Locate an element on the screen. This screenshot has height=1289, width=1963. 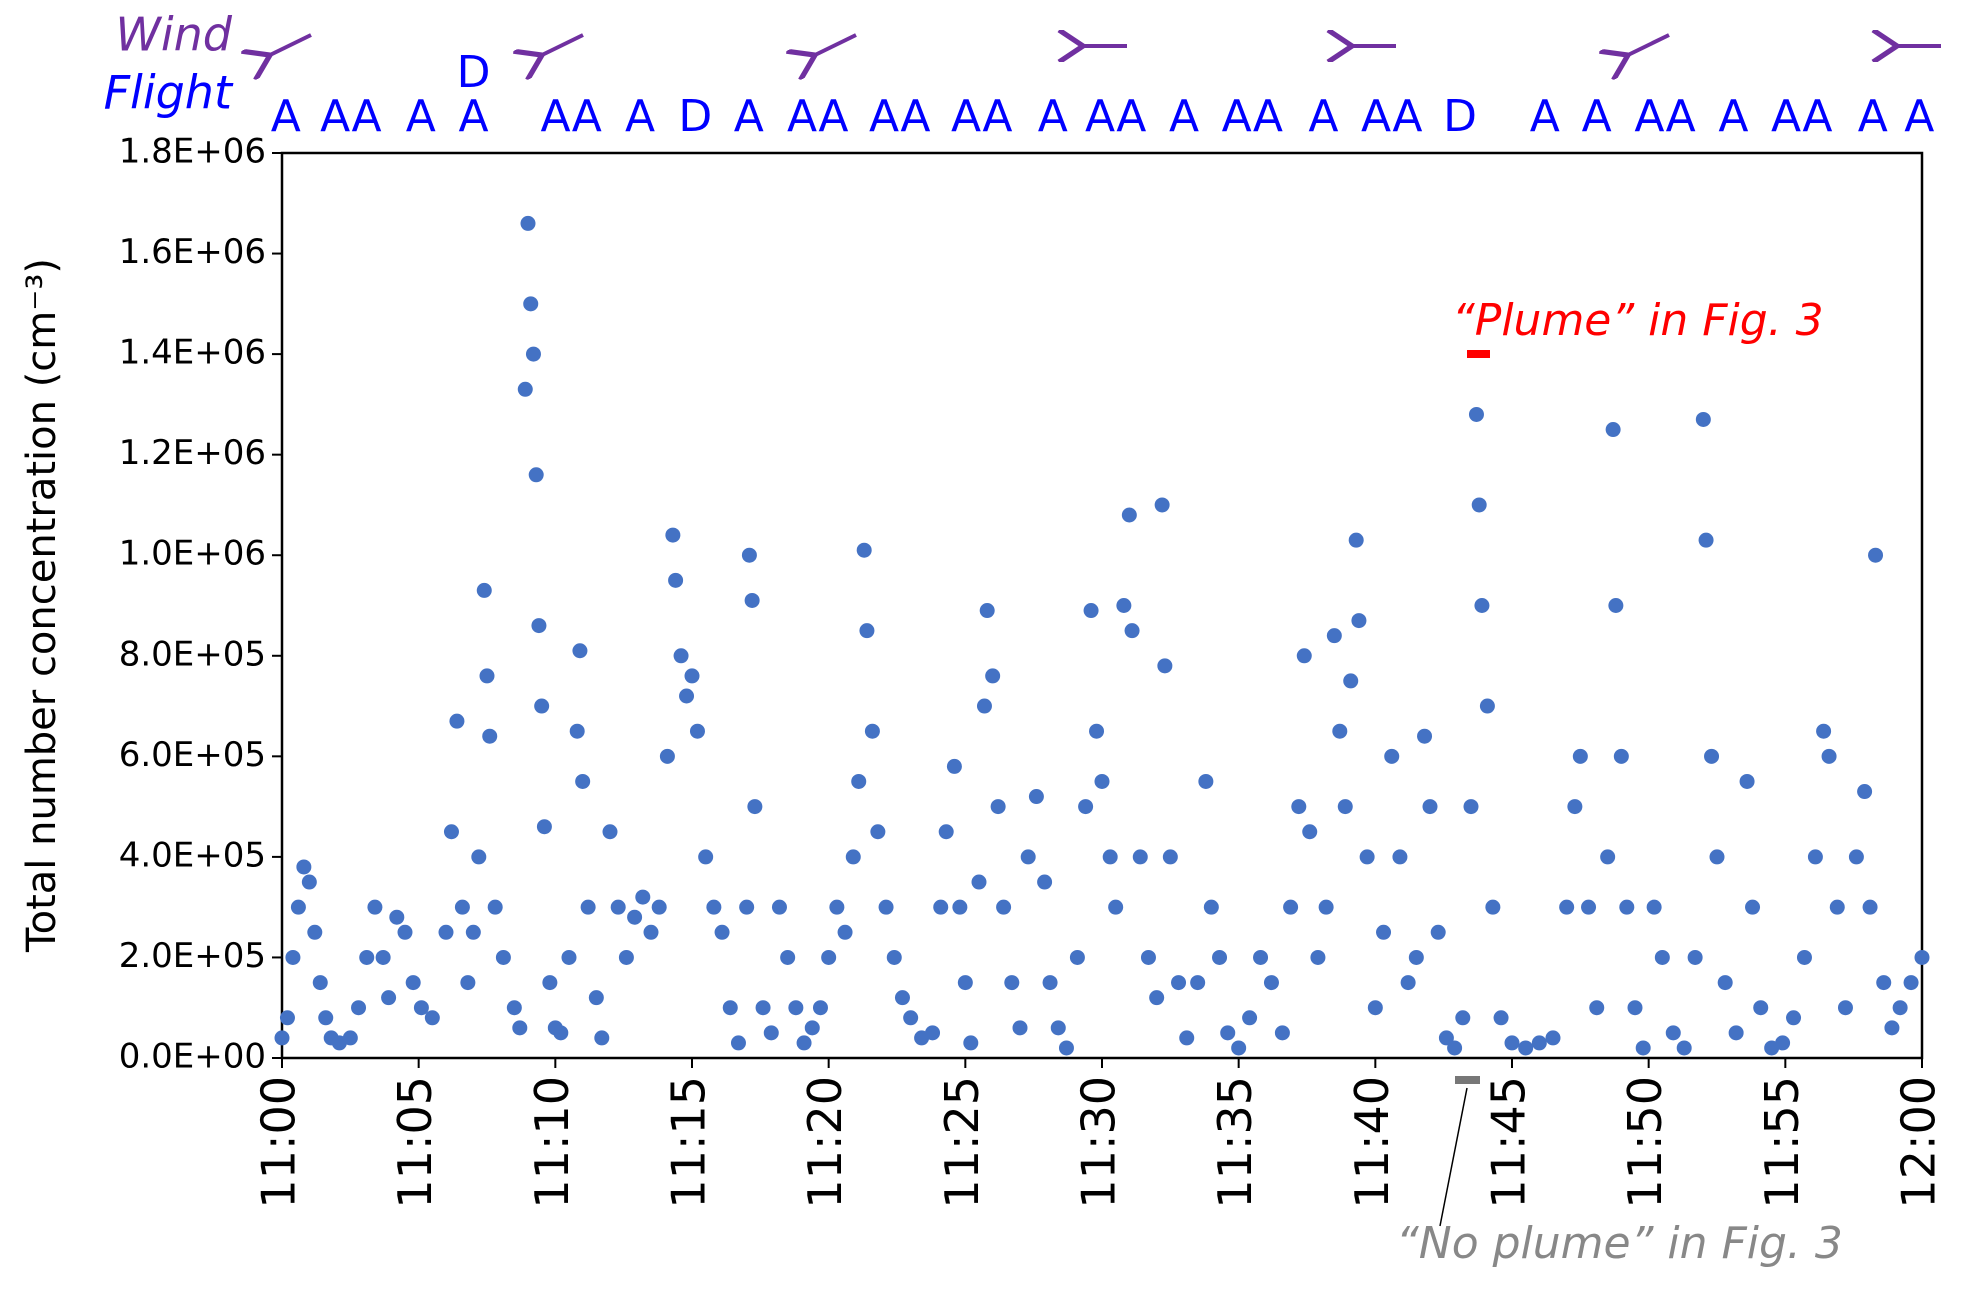
wind-arrows is located at coordinates (1105, 45).